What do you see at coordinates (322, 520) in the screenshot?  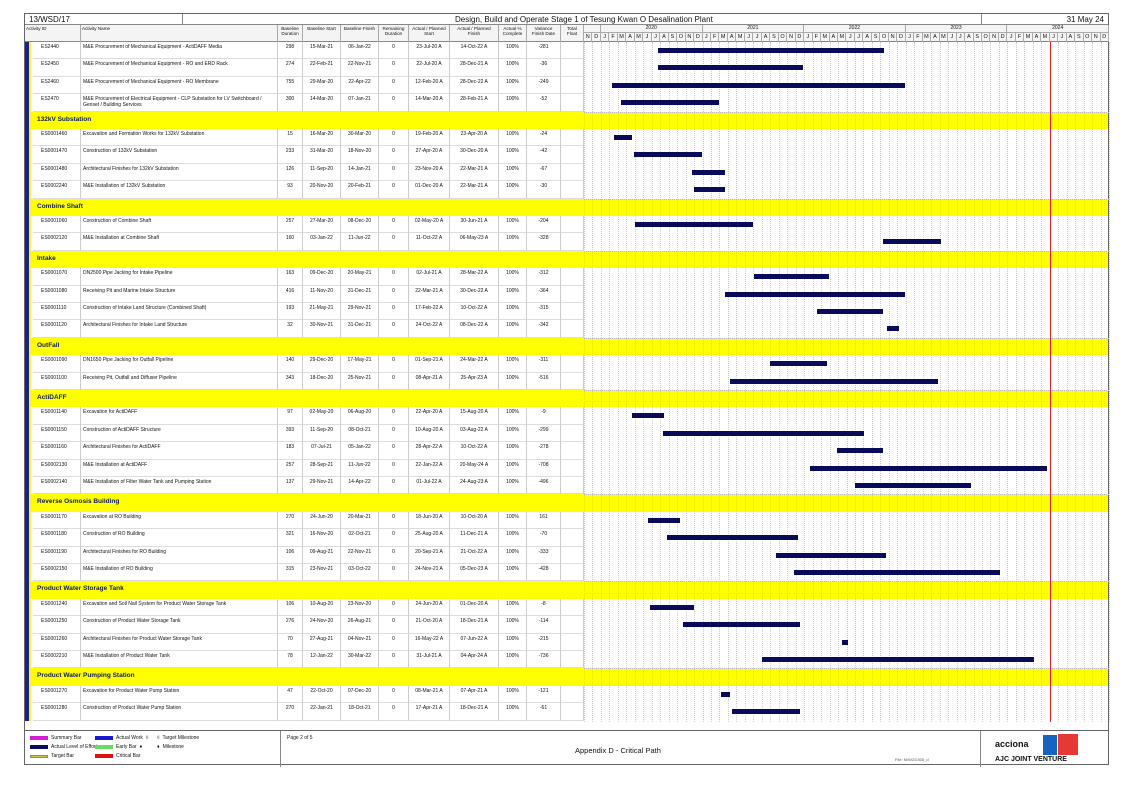 I see `cell-bstart: 24-Jun-20` at bounding box center [322, 520].